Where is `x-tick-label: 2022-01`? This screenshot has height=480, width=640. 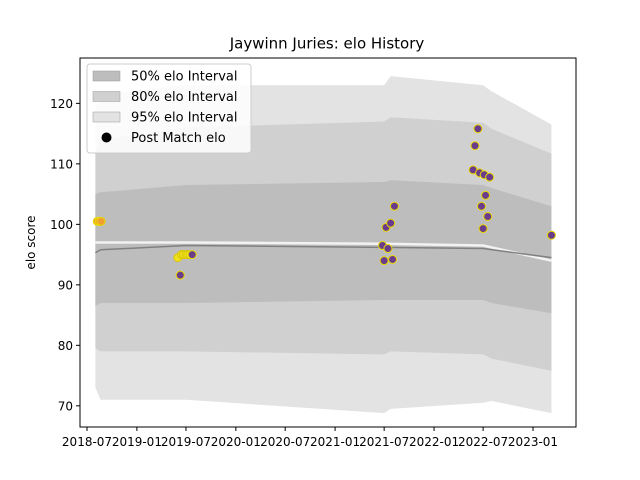 x-tick-label: 2022-01 is located at coordinates (434, 442).